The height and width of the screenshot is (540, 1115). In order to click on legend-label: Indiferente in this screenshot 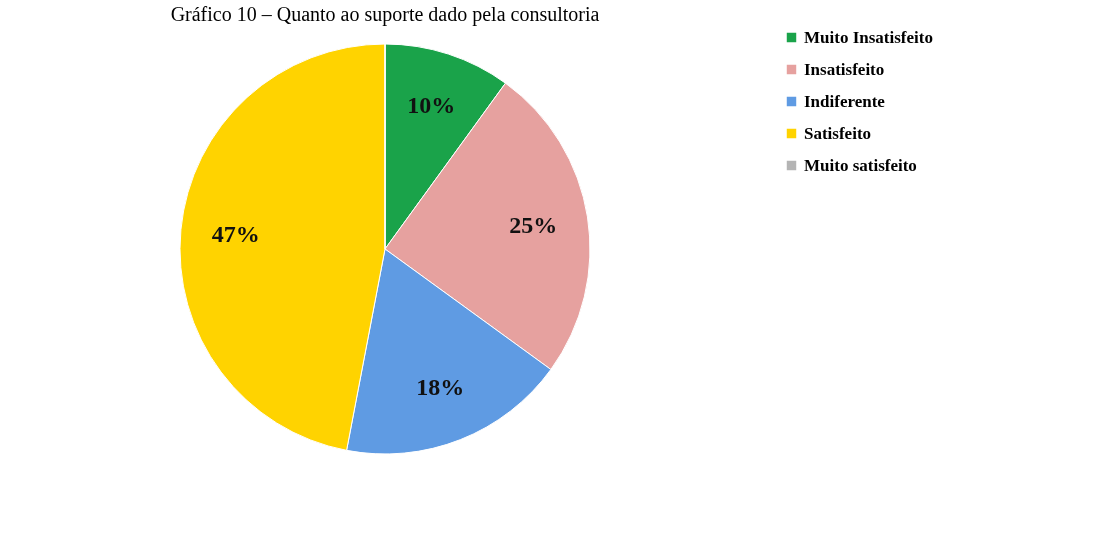, I will do `click(845, 101)`.